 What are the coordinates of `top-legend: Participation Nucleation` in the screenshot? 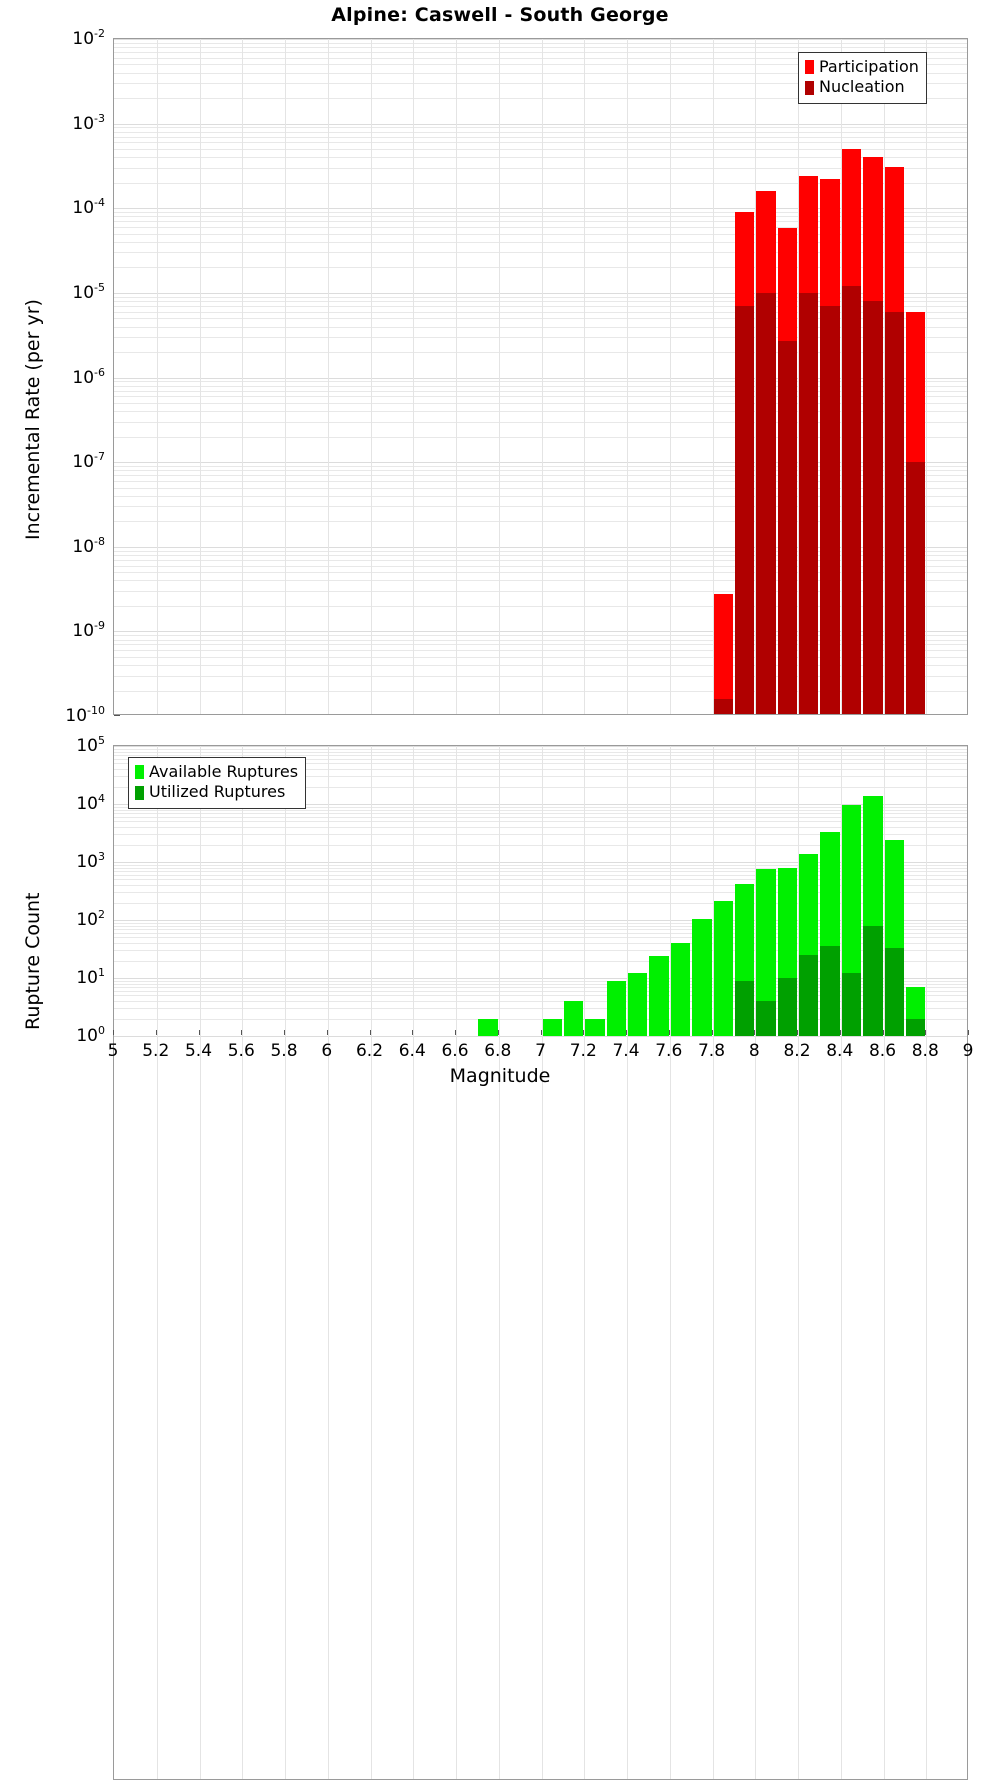 It's located at (862, 78).